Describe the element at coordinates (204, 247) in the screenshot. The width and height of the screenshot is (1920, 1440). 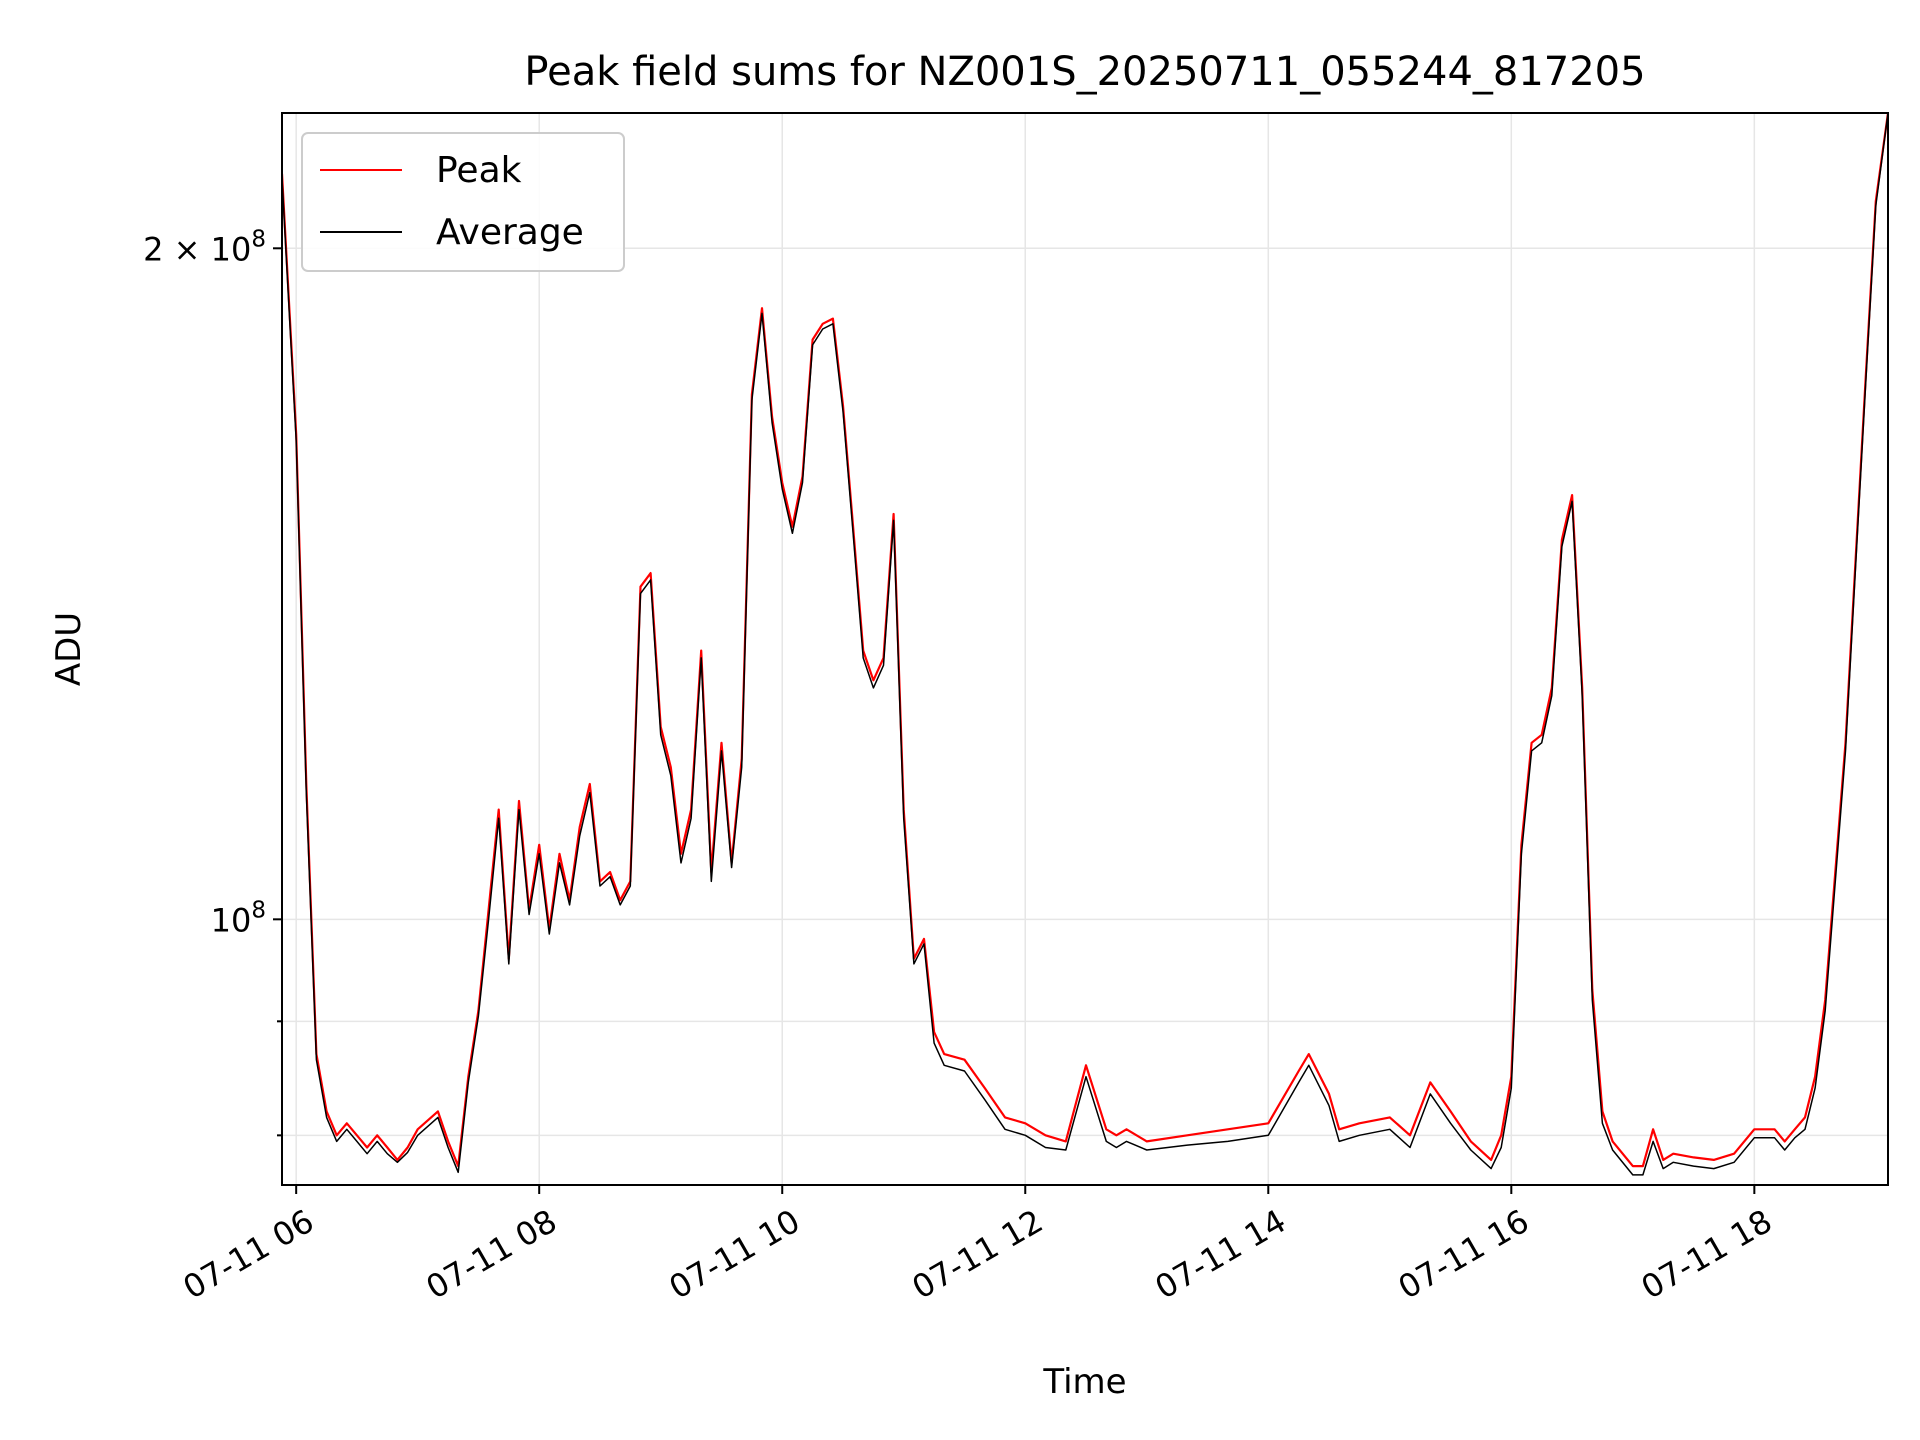
I see `y-tick-label: 2 × 108` at that location.